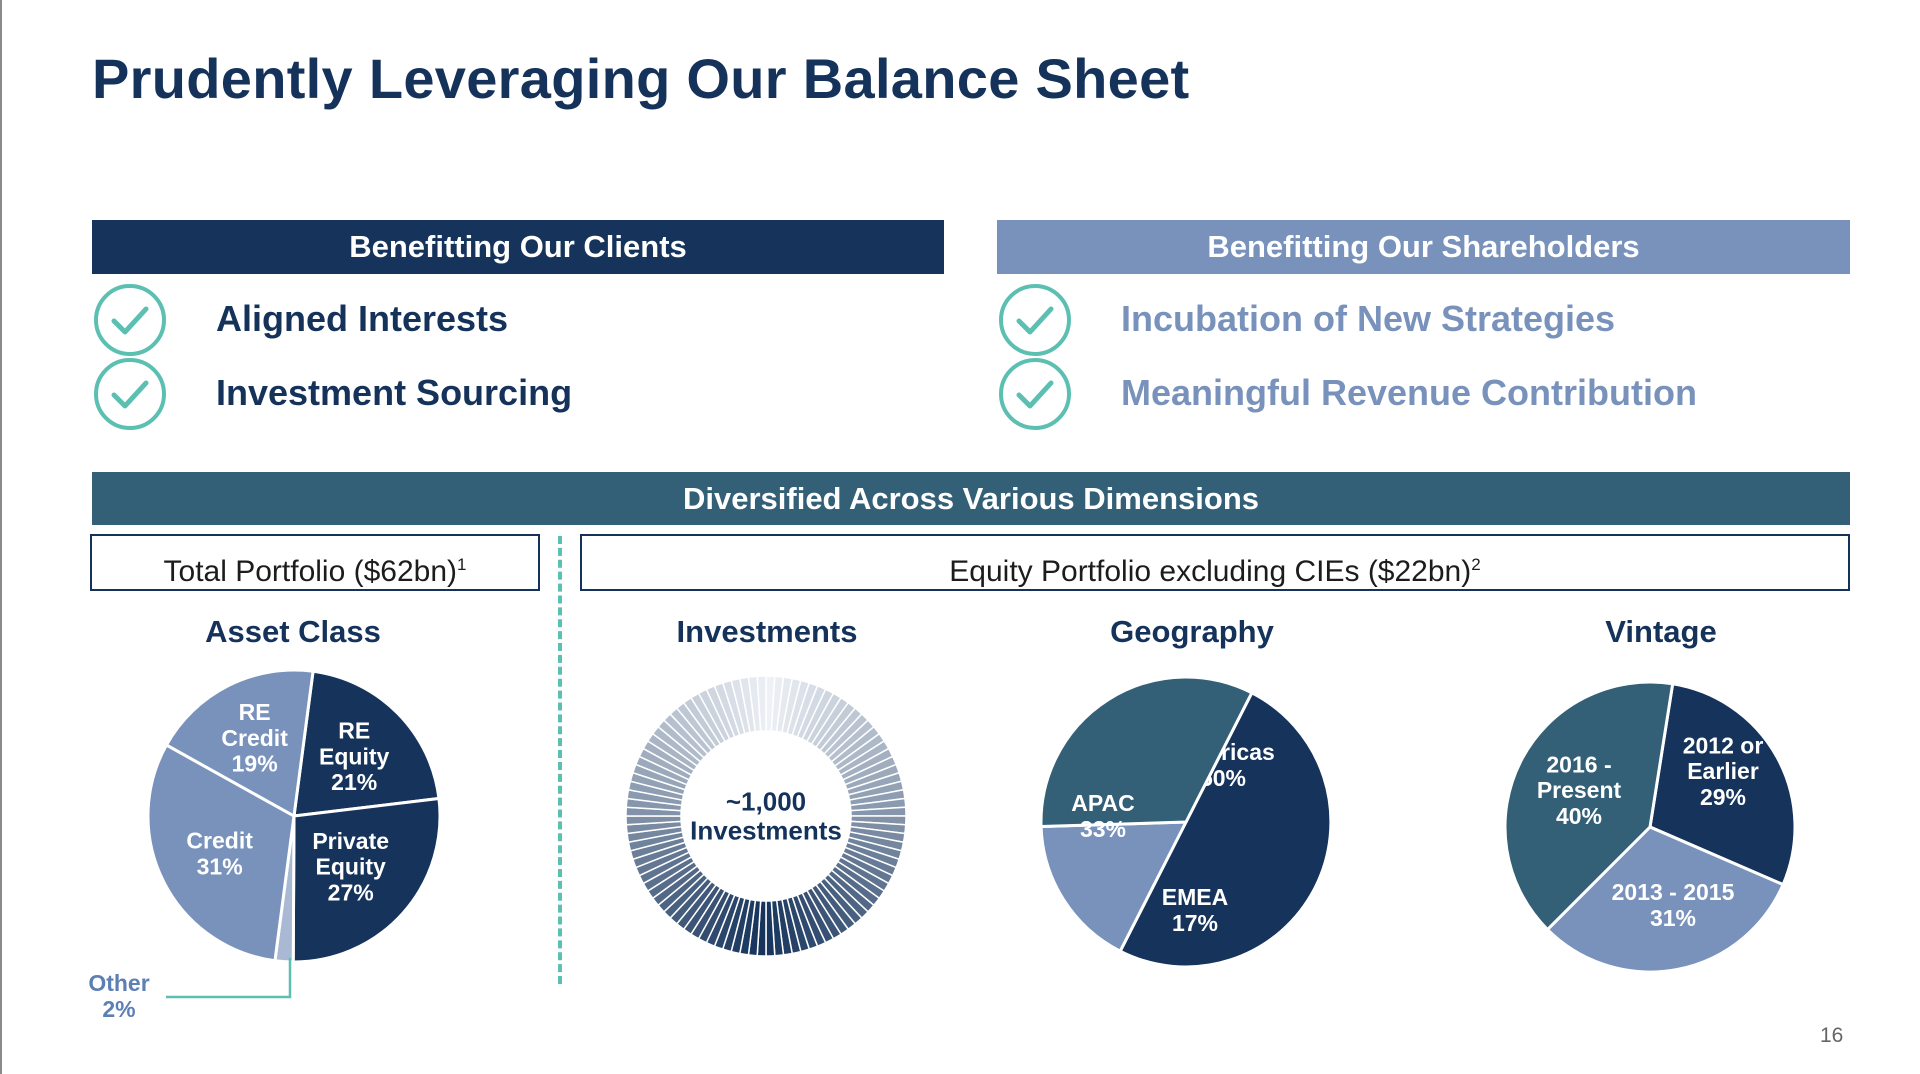 This screenshot has width=1920, height=1074. What do you see at coordinates (350, 841) in the screenshot?
I see `asset-class-slice-label-line: Private` at bounding box center [350, 841].